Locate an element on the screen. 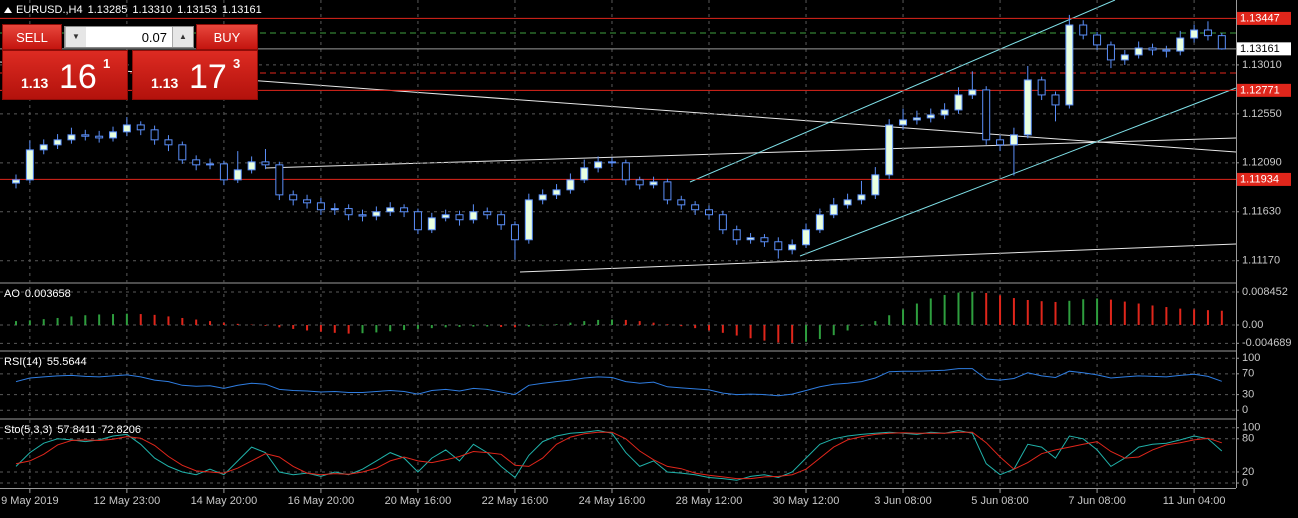 The height and width of the screenshot is (518, 1298). level-label: 1.12771 is located at coordinates (1260, 90).